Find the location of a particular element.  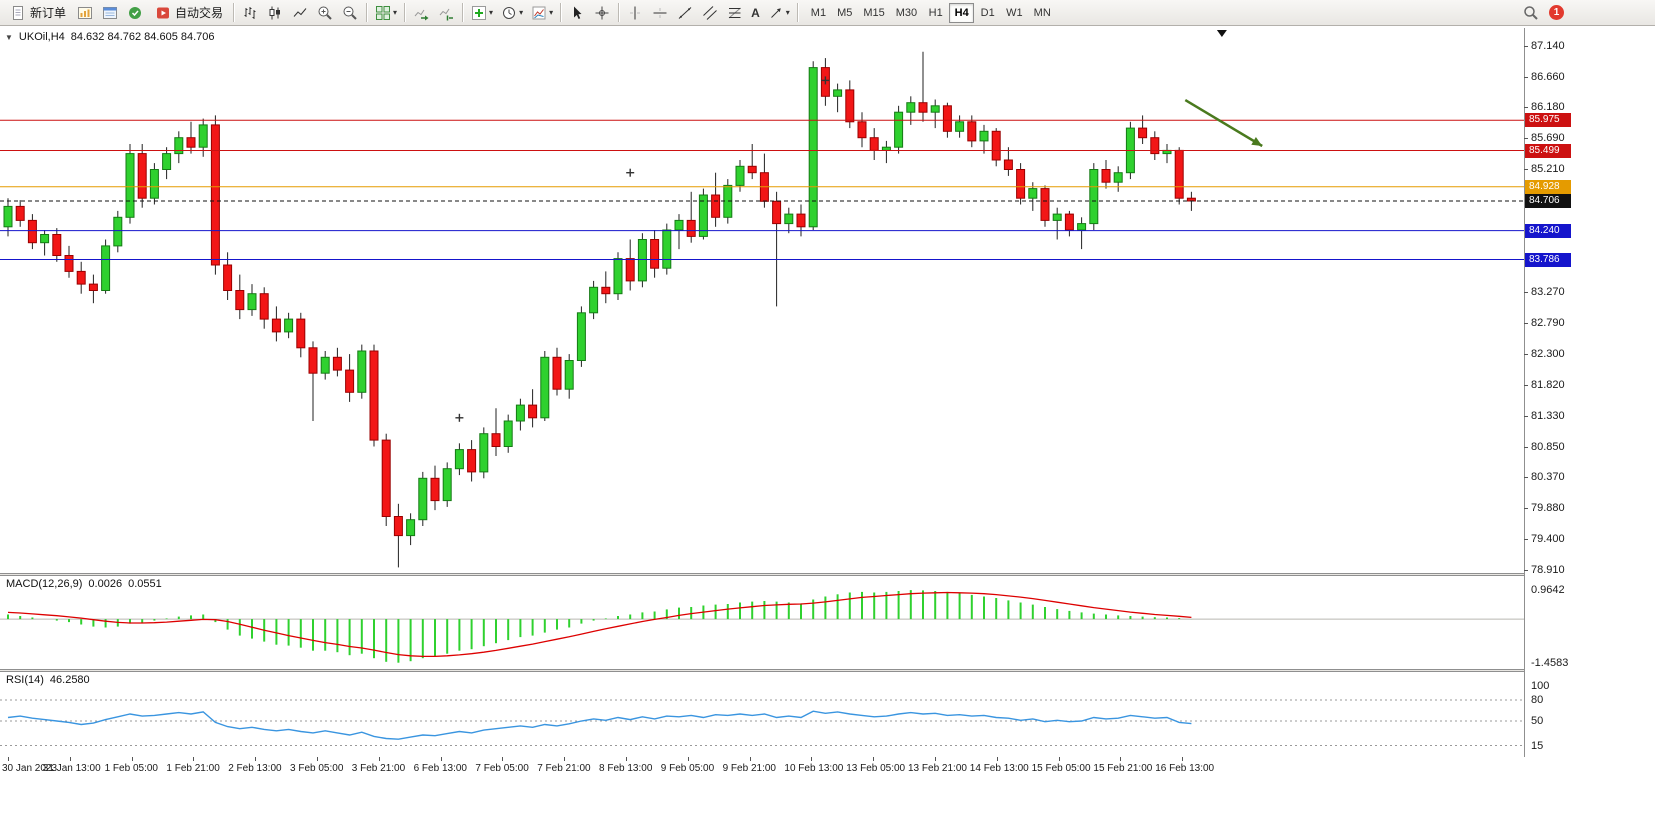

horizontal-line-icon is located at coordinates (660, 13).